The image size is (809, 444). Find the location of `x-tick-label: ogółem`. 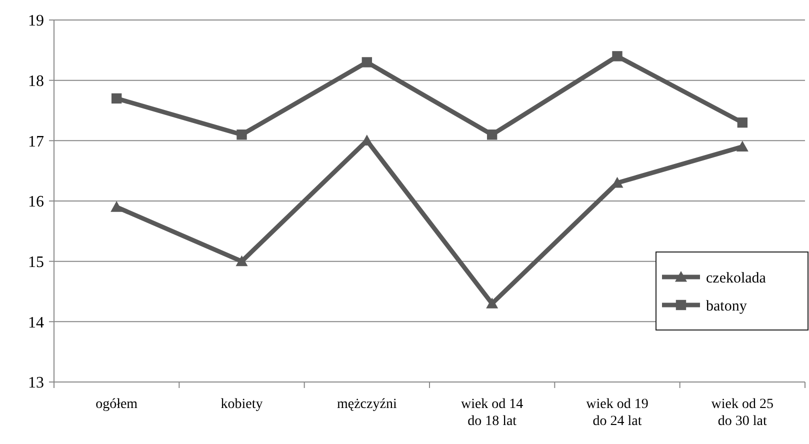

x-tick-label: ogółem is located at coordinates (117, 404).